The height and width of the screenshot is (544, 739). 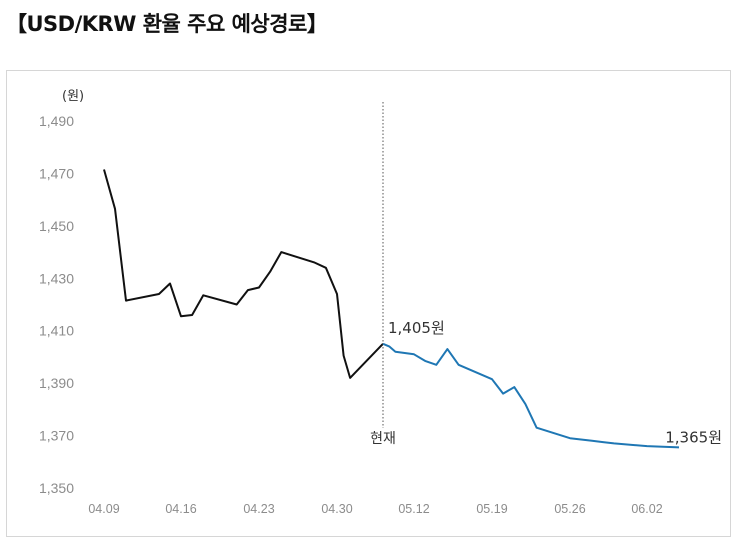 What do you see at coordinates (413, 509) in the screenshot?
I see `x-tick-label: 05.12` at bounding box center [413, 509].